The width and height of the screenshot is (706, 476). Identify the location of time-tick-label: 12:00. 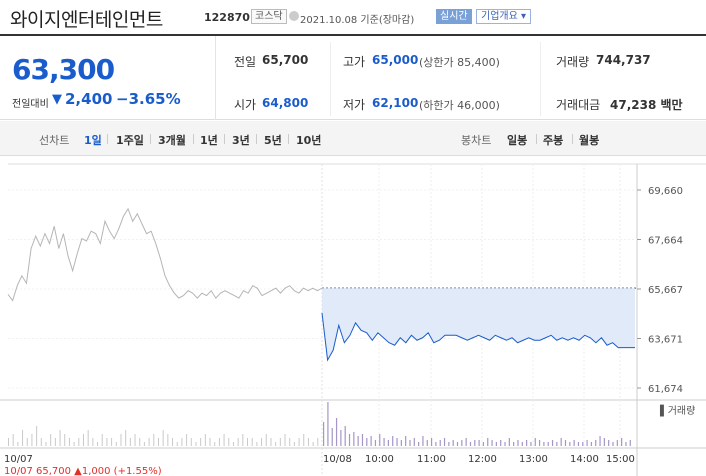
(482, 459).